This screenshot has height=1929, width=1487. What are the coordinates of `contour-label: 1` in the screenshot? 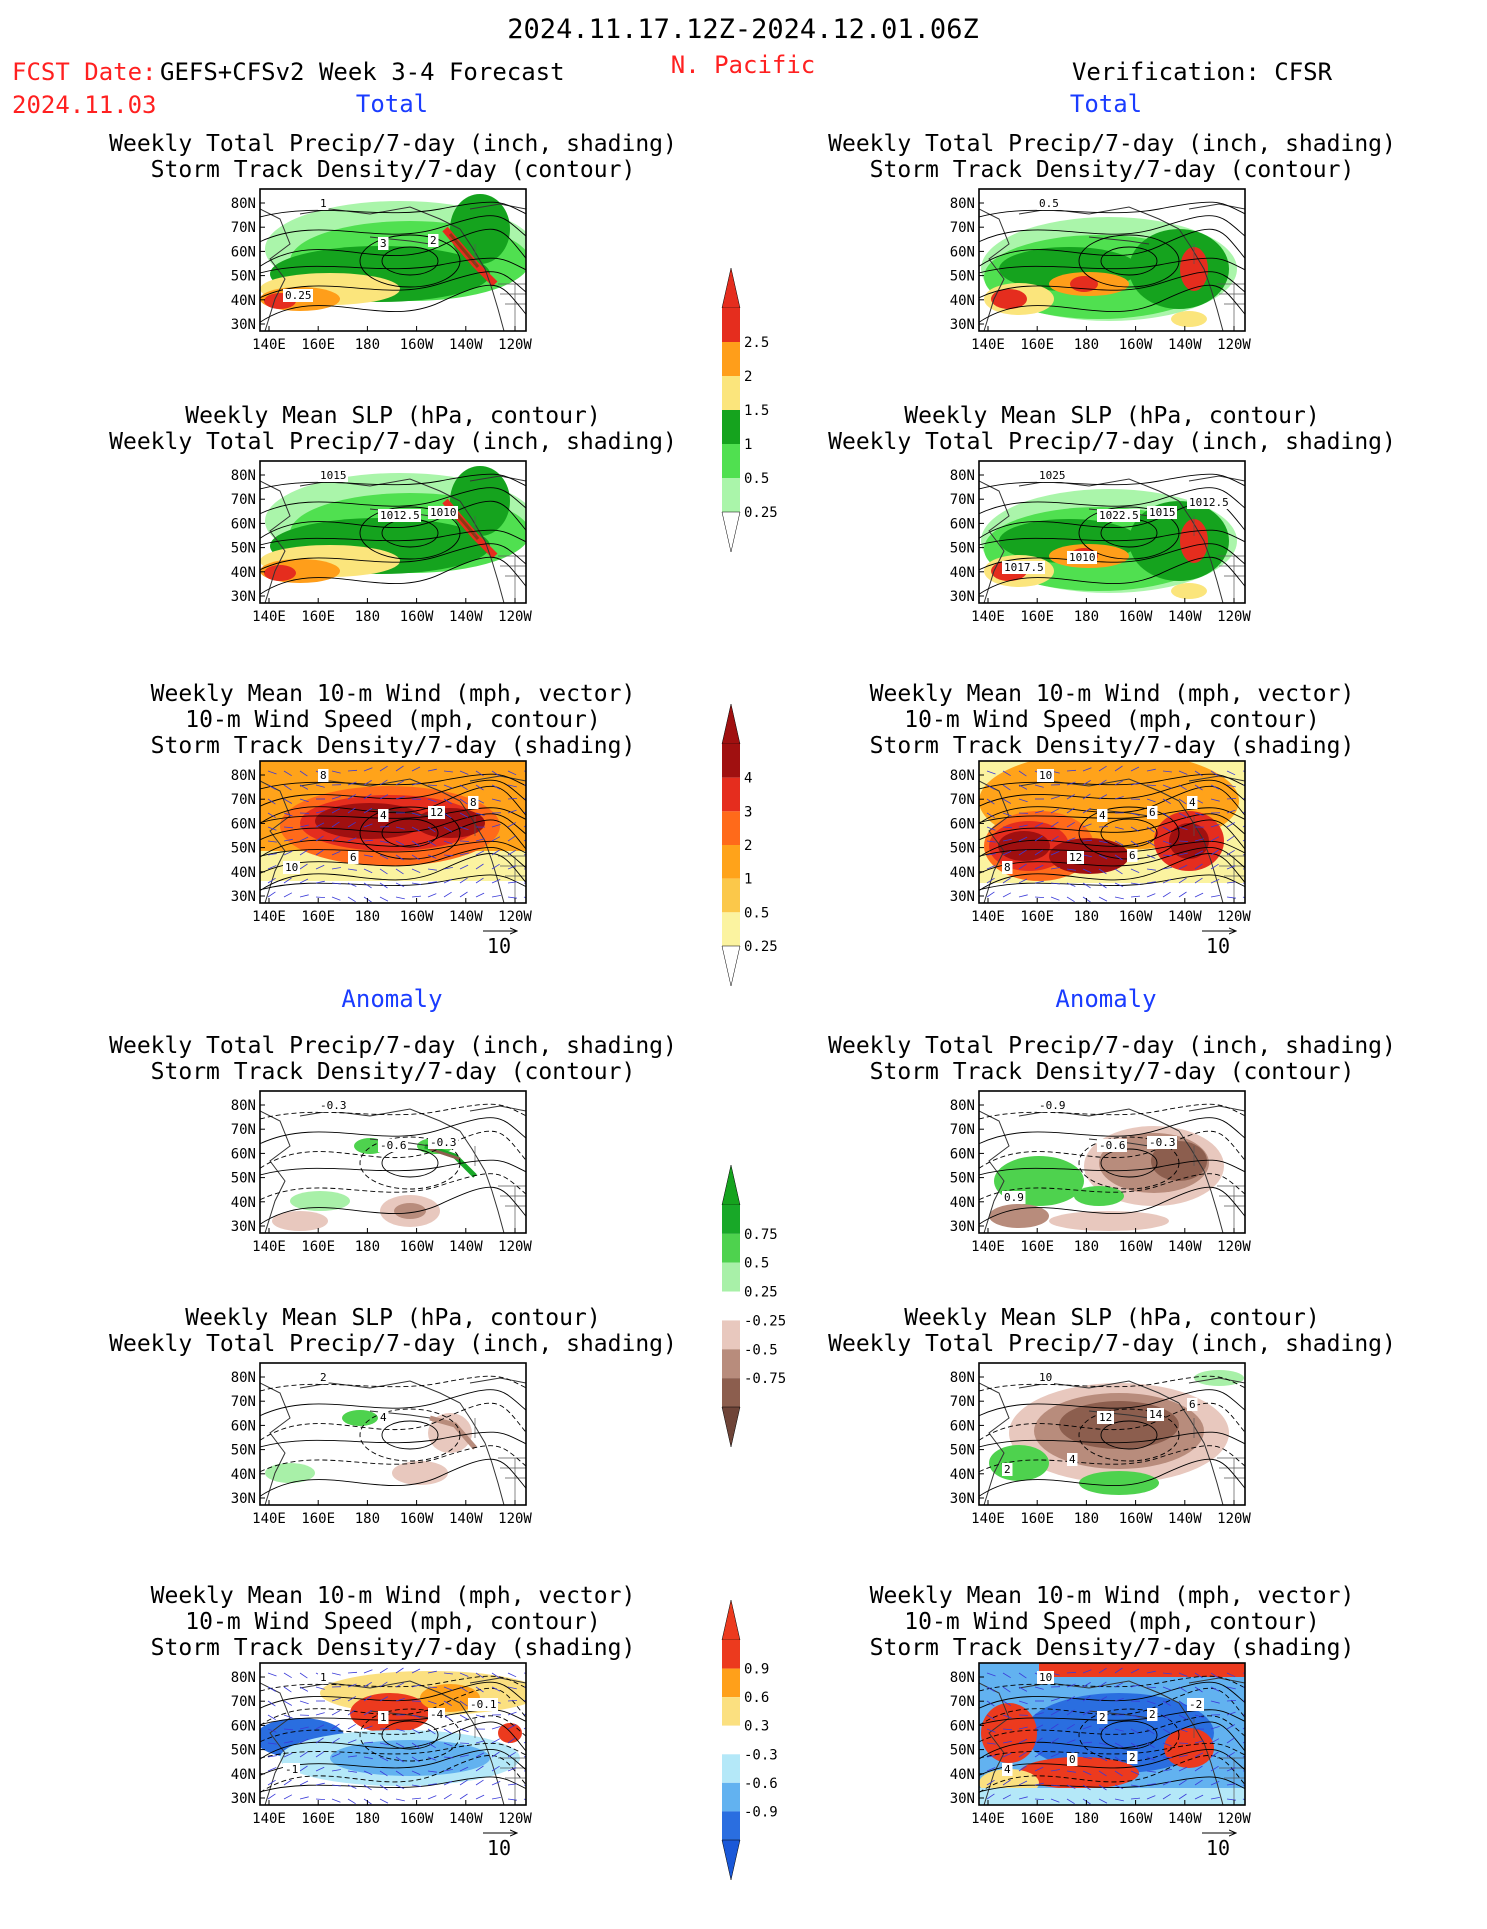 It's located at (323, 1677).